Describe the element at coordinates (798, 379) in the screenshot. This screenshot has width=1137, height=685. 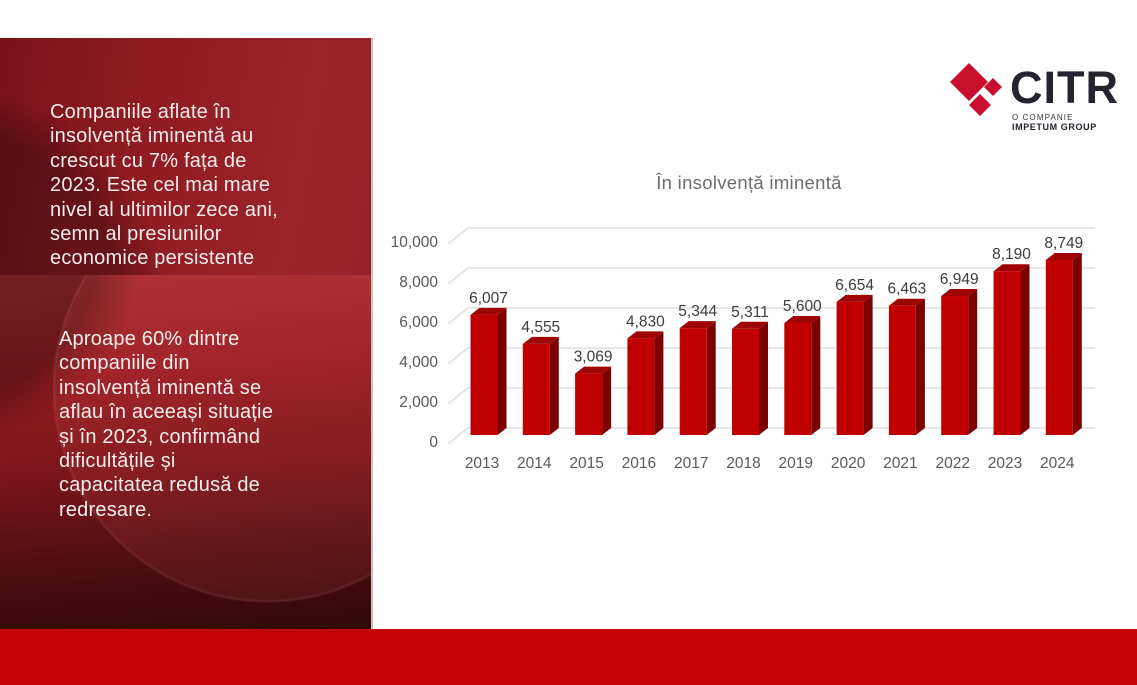
I see `bar-2019` at that location.